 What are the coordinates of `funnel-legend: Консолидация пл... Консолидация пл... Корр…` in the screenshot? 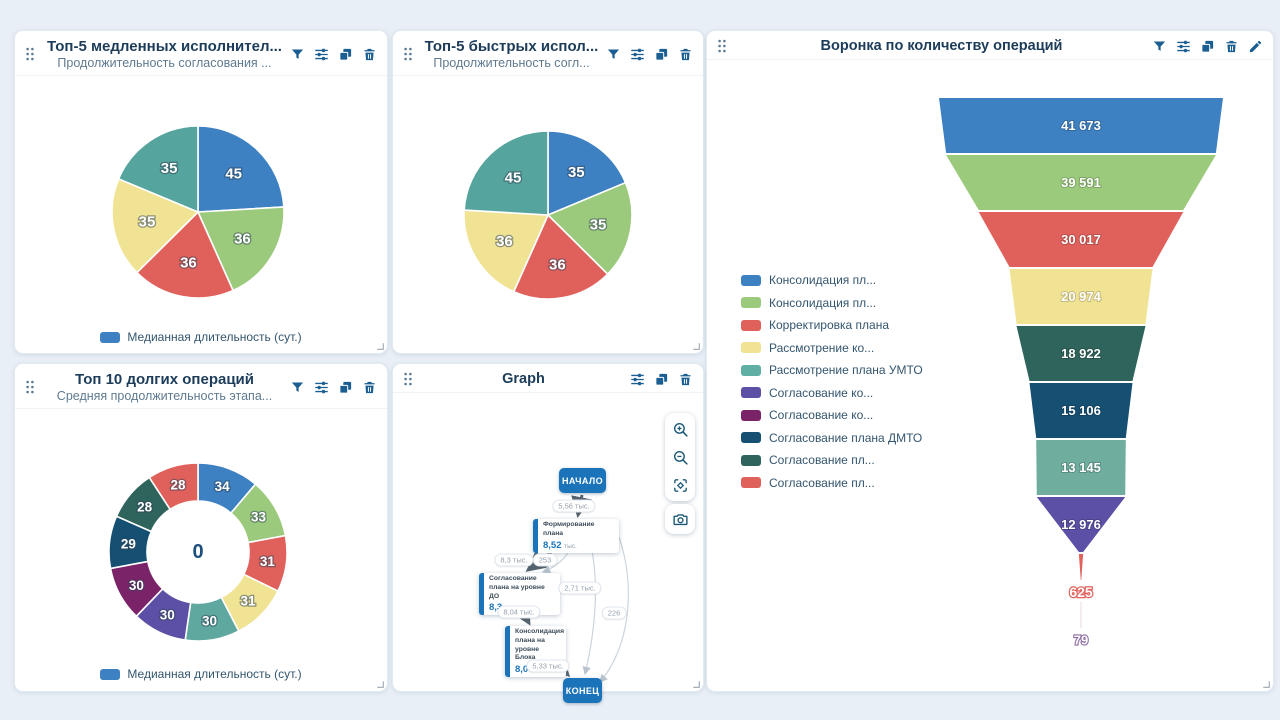 It's located at (832, 381).